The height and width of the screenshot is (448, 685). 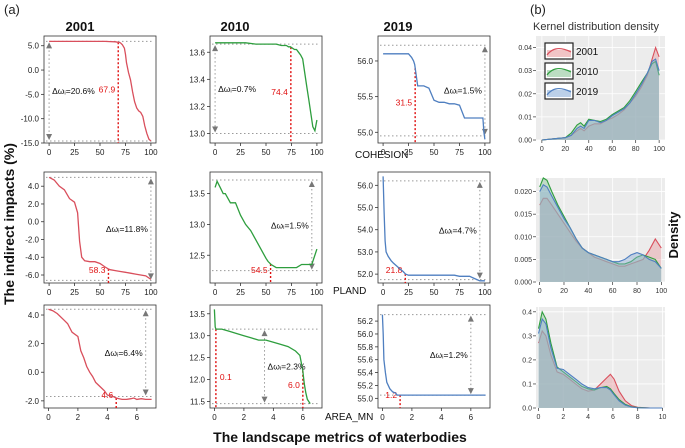 I want to click on y-tick-label: 2.0, so click(x=34, y=344).